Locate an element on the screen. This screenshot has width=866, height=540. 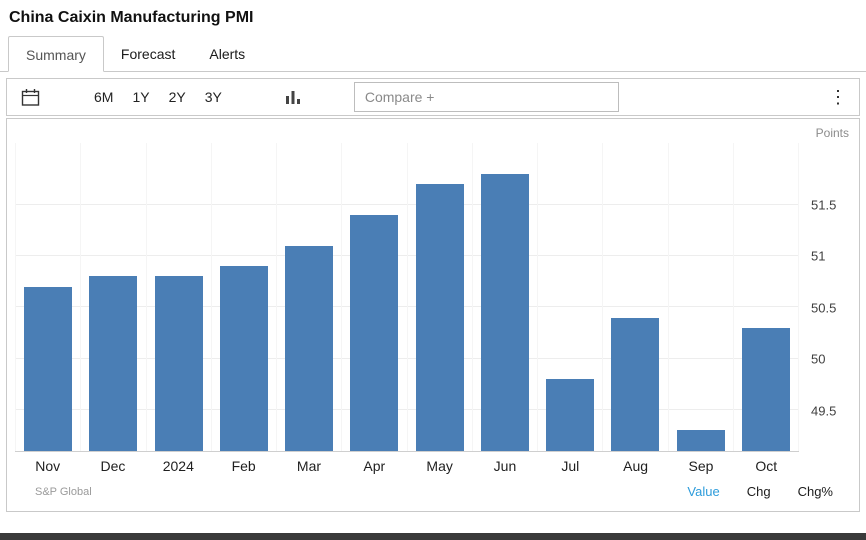
x-axis-label: Jul is located at coordinates (570, 466).